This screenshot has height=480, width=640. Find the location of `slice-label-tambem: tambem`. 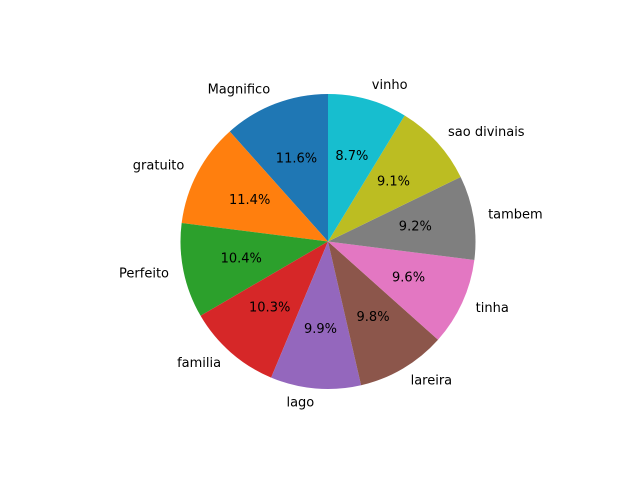

slice-label-tambem: tambem is located at coordinates (515, 215).